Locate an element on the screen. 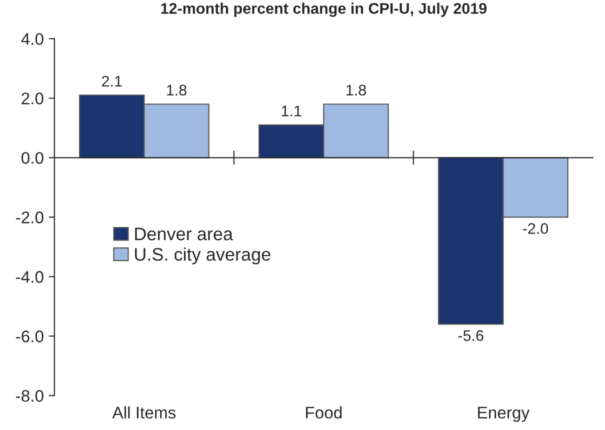 This screenshot has height=430, width=605. data-label: -5.6 is located at coordinates (471, 335).